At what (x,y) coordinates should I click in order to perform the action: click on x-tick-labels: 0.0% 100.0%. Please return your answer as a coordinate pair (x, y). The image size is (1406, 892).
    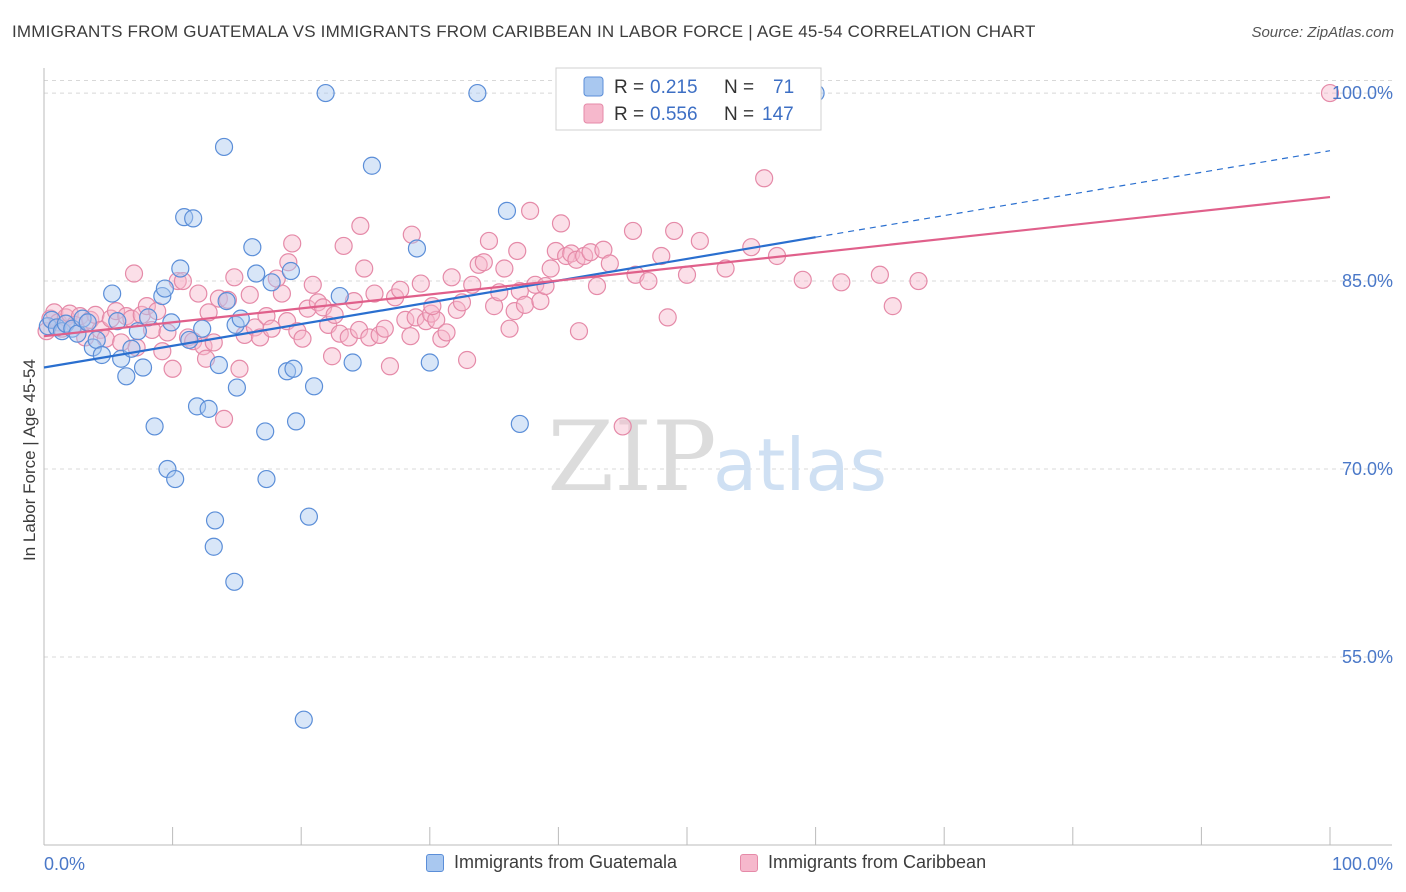
    Looking at the image, I should click on (718, 864).